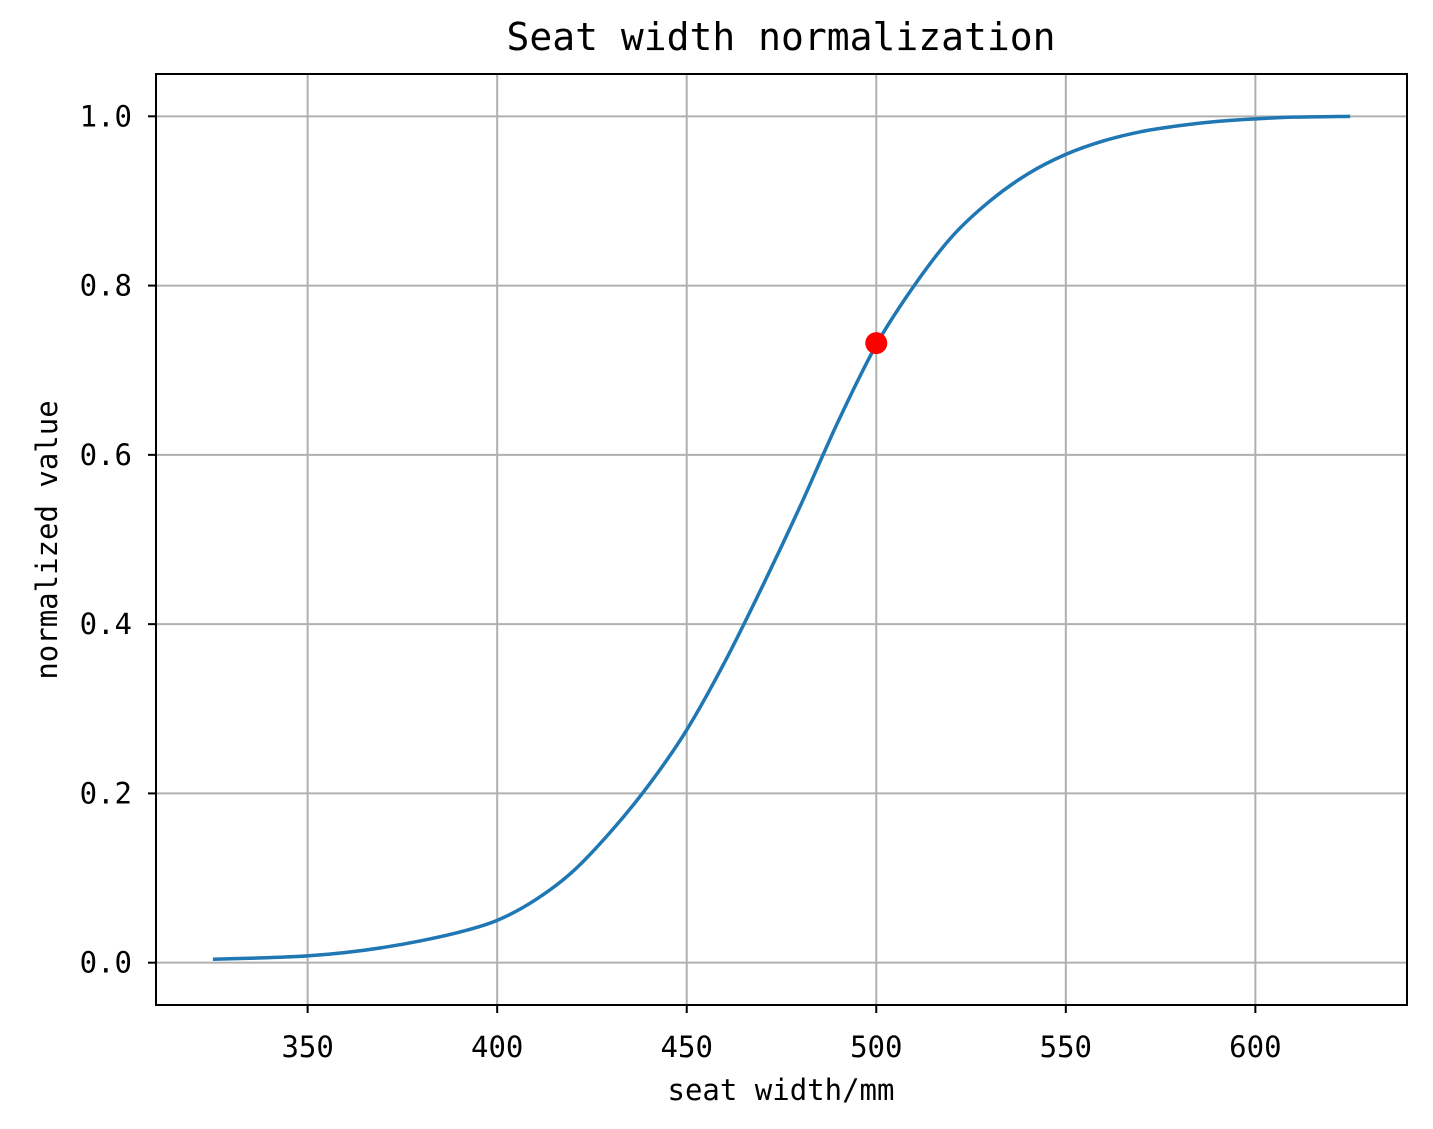 Image resolution: width=1433 pixels, height=1129 pixels. Describe the element at coordinates (106, 455) in the screenshot. I see `y-tick-label: 0.6` at that location.